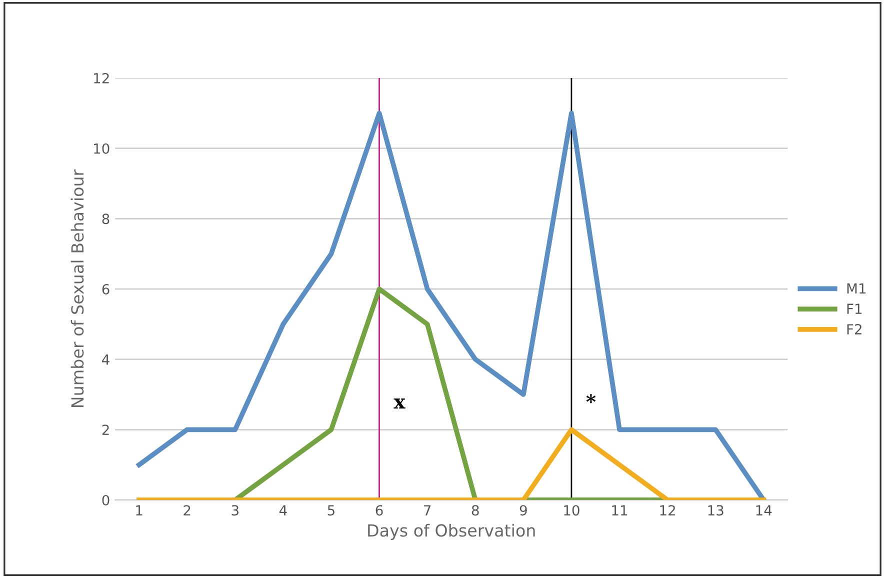 This screenshot has height=578, width=885. What do you see at coordinates (106, 289) in the screenshot?
I see `y-tick-label: 6` at bounding box center [106, 289].